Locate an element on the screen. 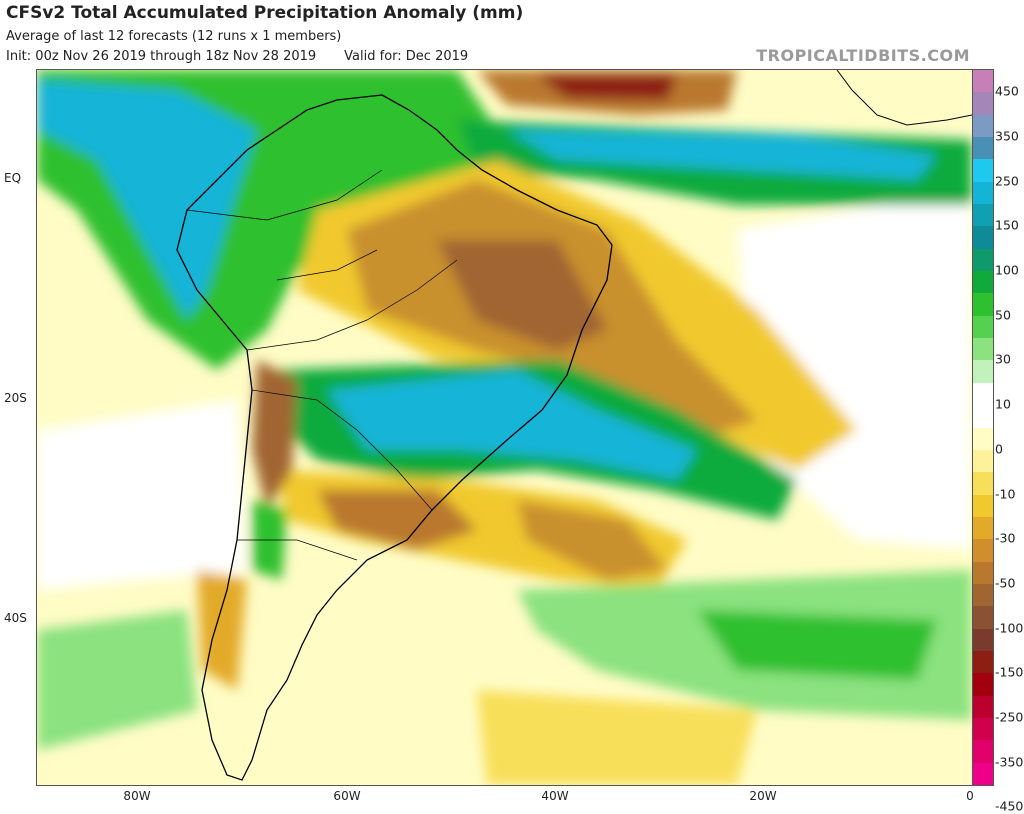 The height and width of the screenshot is (814, 1024). orange-patagonia is located at coordinates (222, 630).